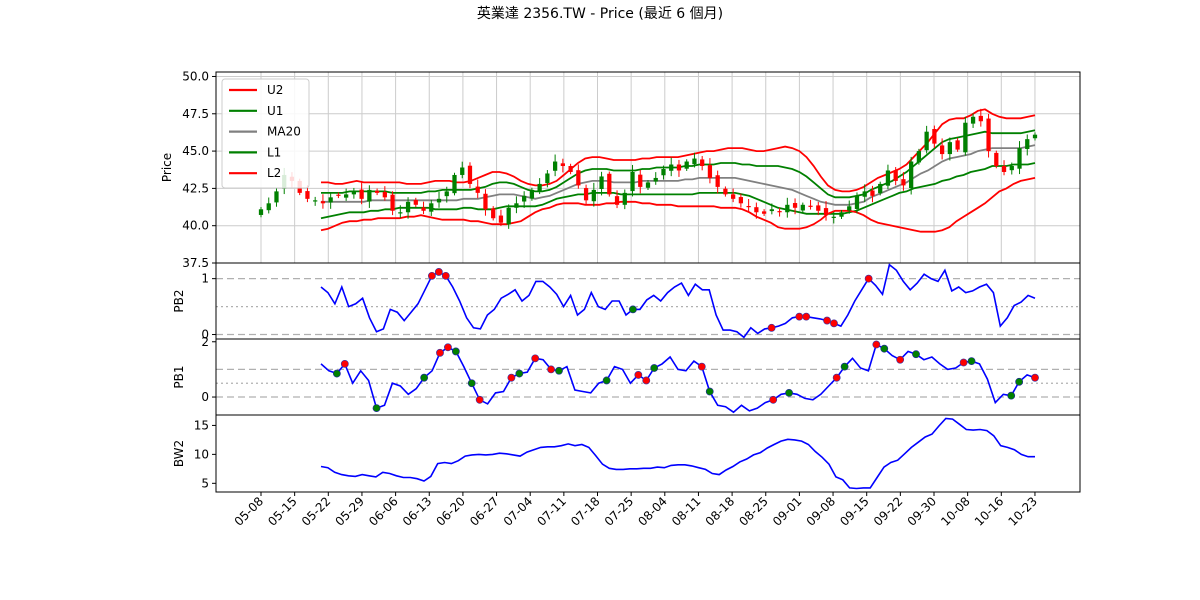  I want to click on l2-line, so click(678, 205).